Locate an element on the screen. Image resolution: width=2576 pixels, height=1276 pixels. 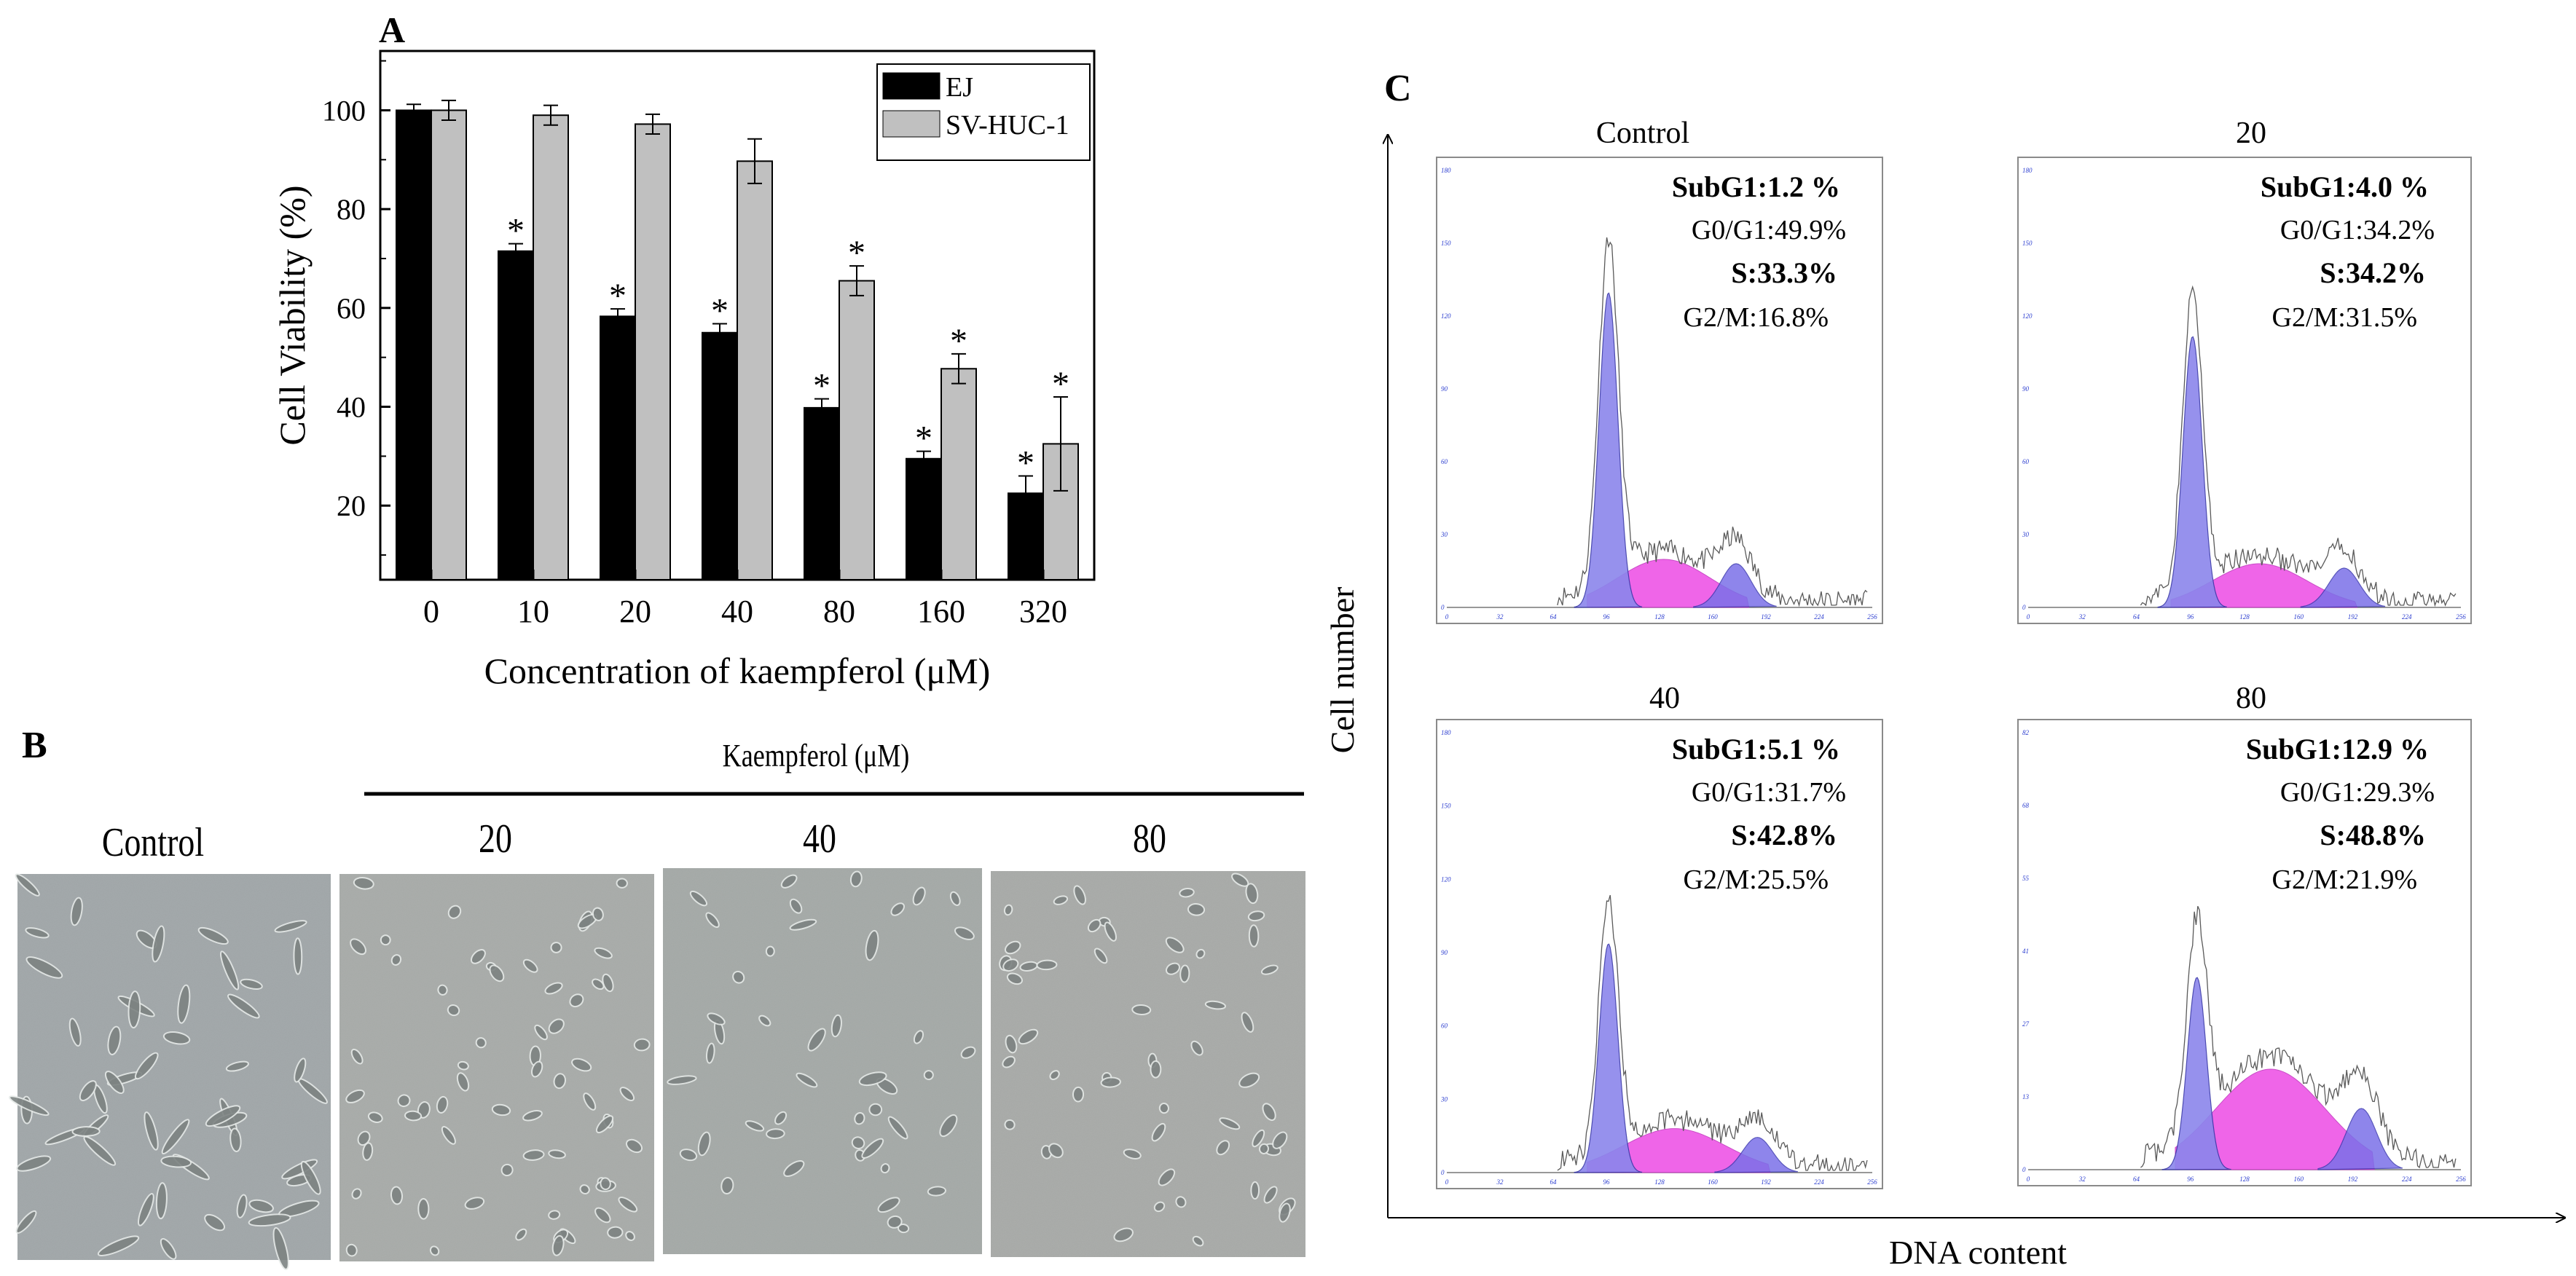
annotation-s: S:34.2% is located at coordinates (2373, 272).